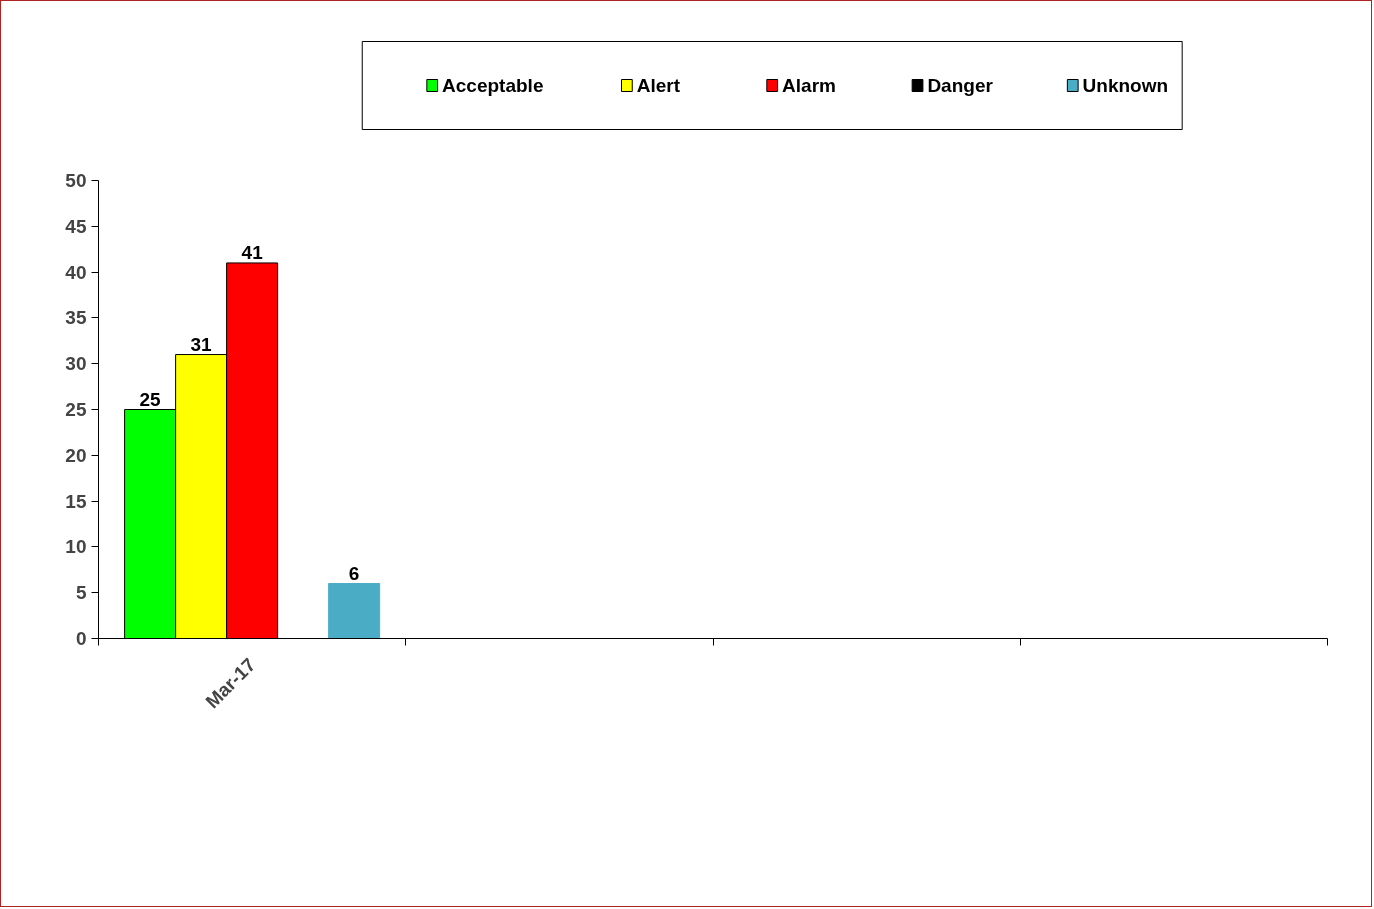 The image size is (1374, 909). What do you see at coordinates (658, 85) in the screenshot?
I see `legend-label: Alert` at bounding box center [658, 85].